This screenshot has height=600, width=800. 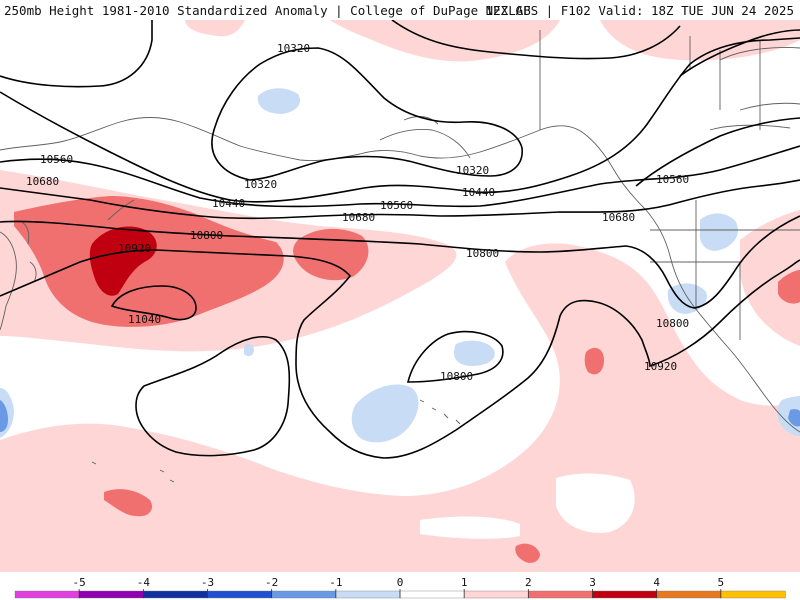 I want to click on contour-label: 11040, so click(x=144, y=319).